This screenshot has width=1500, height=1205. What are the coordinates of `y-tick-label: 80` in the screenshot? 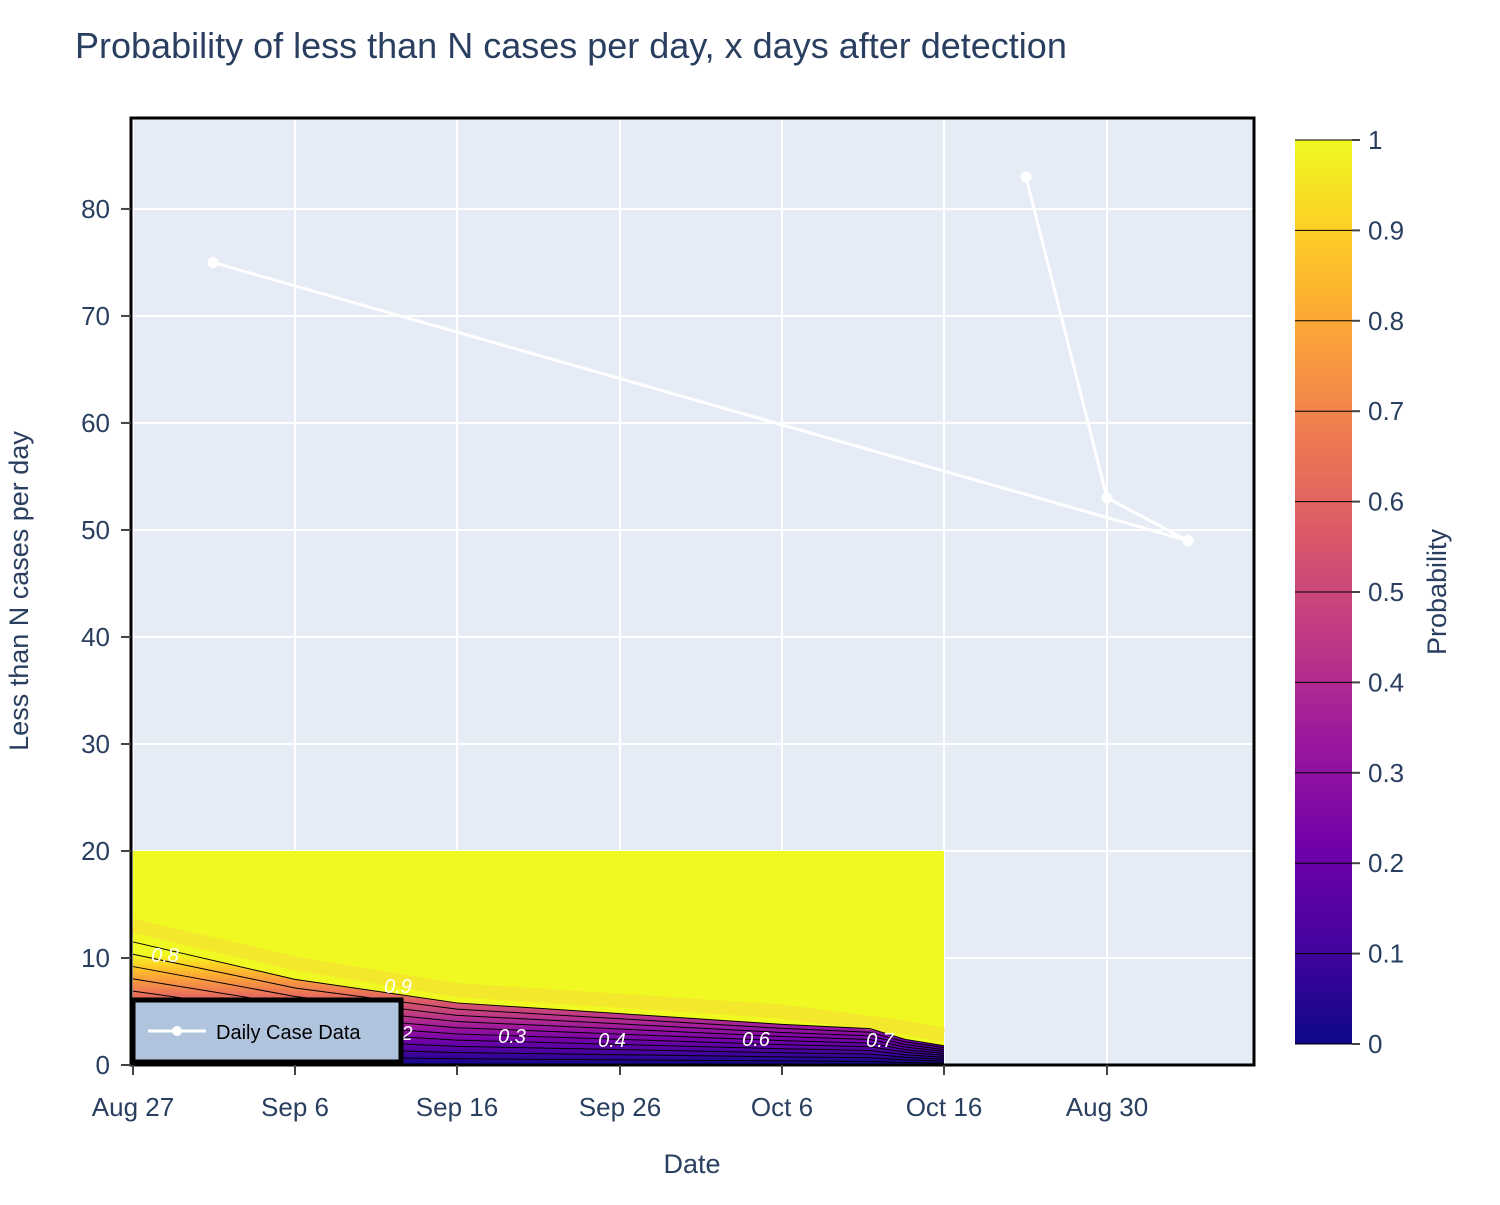 It's located at (95, 209).